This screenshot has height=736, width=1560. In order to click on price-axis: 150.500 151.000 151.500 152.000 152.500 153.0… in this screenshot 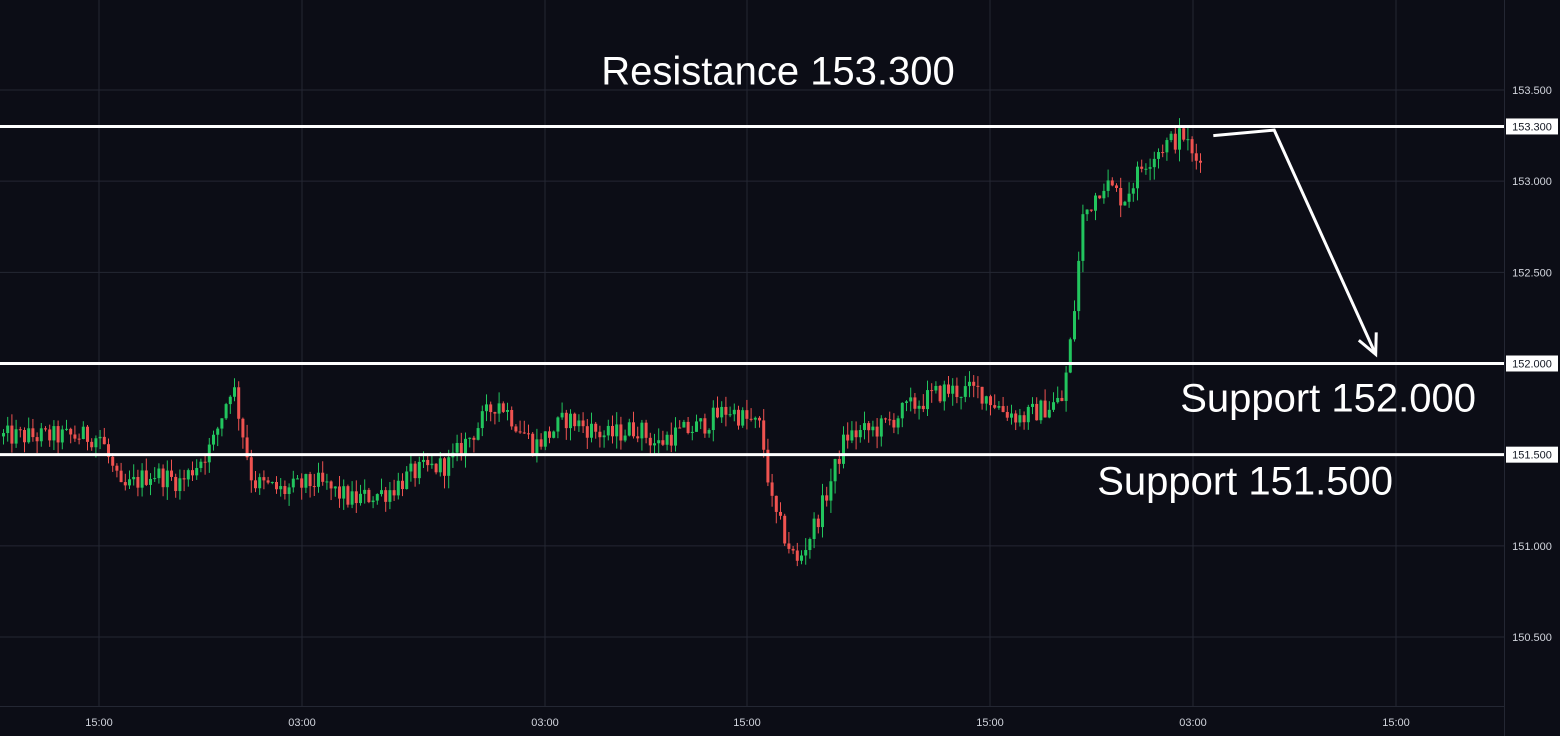, I will do `click(1532, 364)`.